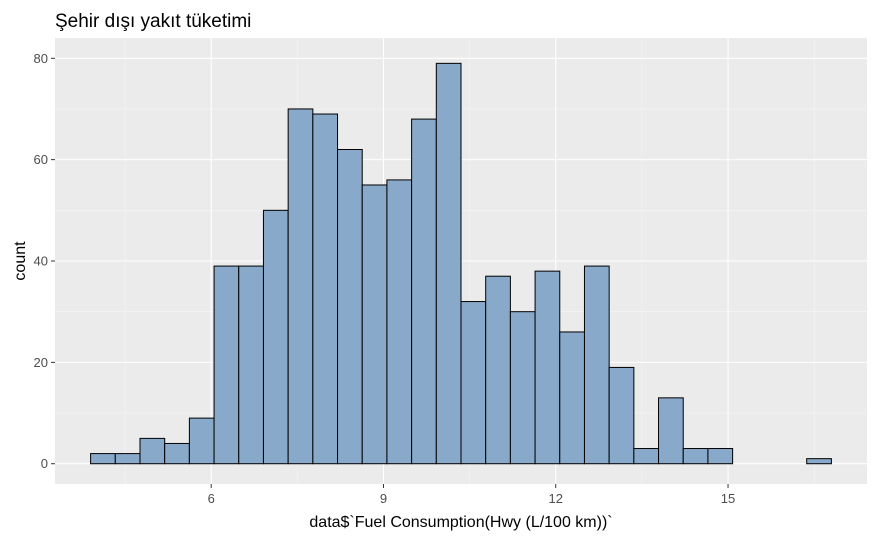 This screenshot has width=875, height=540. I want to click on x-tick-label: 6, so click(211, 498).